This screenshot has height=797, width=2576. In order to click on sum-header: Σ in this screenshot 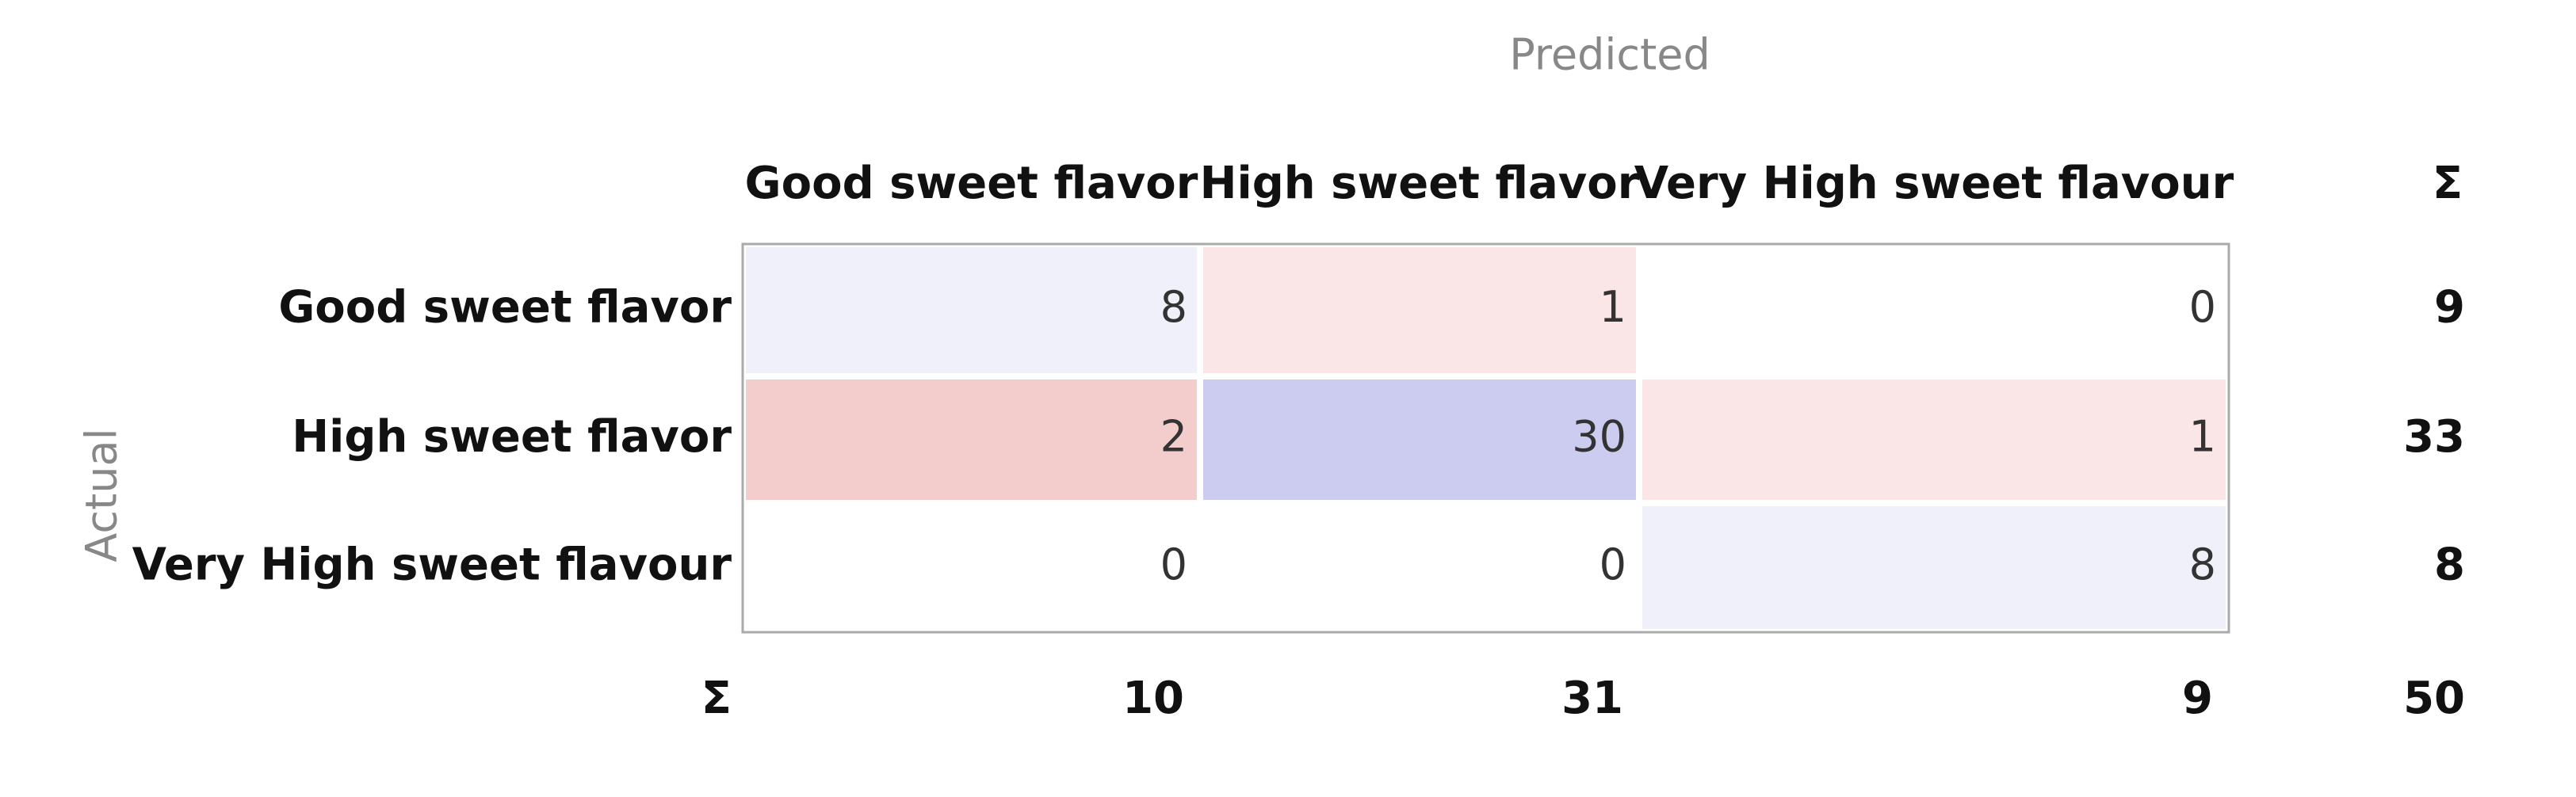, I will do `click(2448, 183)`.